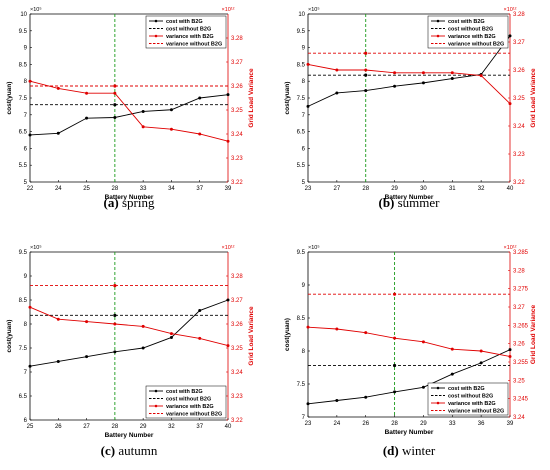 The width and height of the screenshot is (550, 470). Describe the element at coordinates (129, 435) in the screenshot. I see `x-axis-label: Battery Number` at that location.